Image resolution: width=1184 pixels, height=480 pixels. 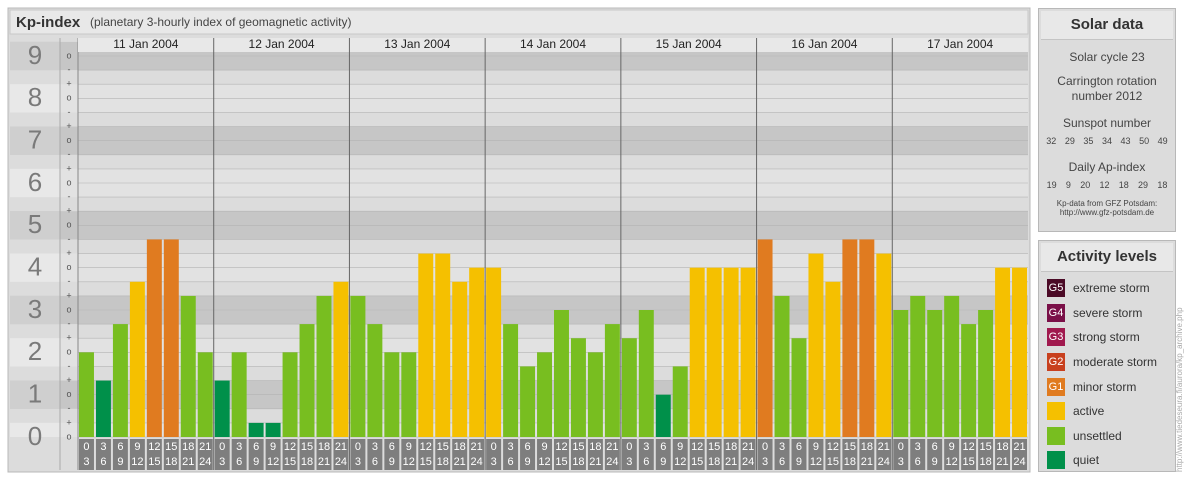 I want to click on source-url: http://www.gfz-potsdam.de, so click(x=1107, y=212).